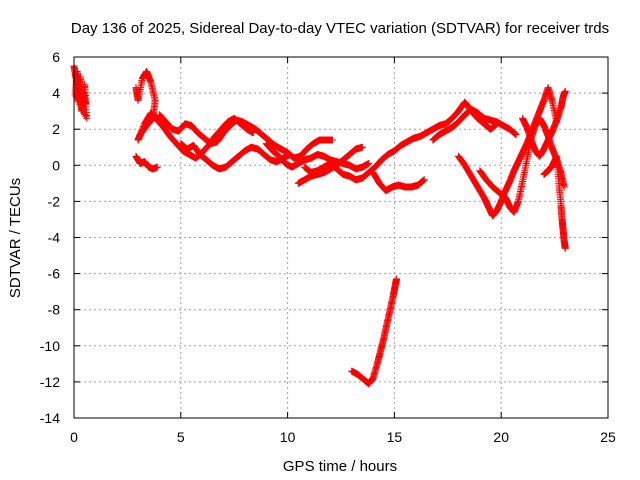 The width and height of the screenshot is (640, 480). What do you see at coordinates (50, 346) in the screenshot?
I see `y-tick-label: -10` at bounding box center [50, 346].